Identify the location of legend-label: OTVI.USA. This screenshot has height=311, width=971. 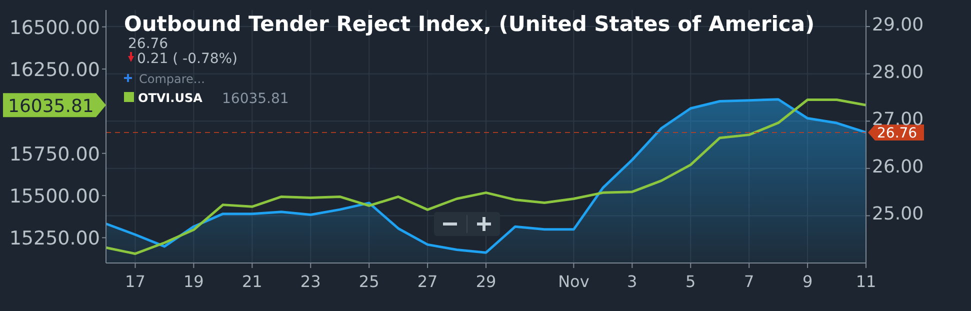
(171, 98).